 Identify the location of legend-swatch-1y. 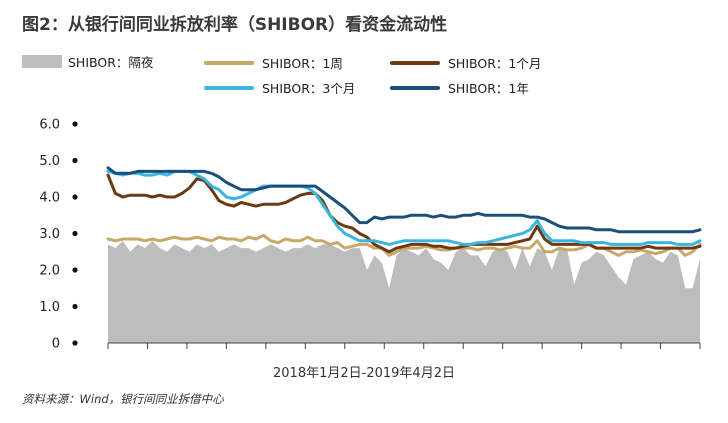
(415, 87).